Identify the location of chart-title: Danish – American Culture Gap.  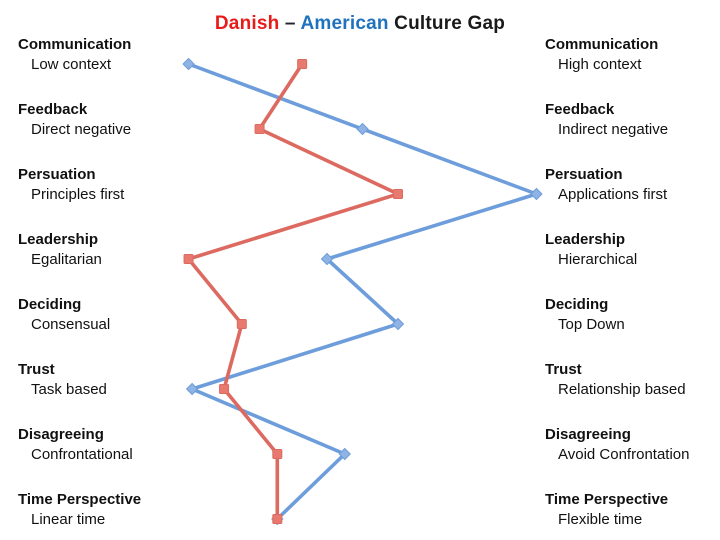
(360, 24).